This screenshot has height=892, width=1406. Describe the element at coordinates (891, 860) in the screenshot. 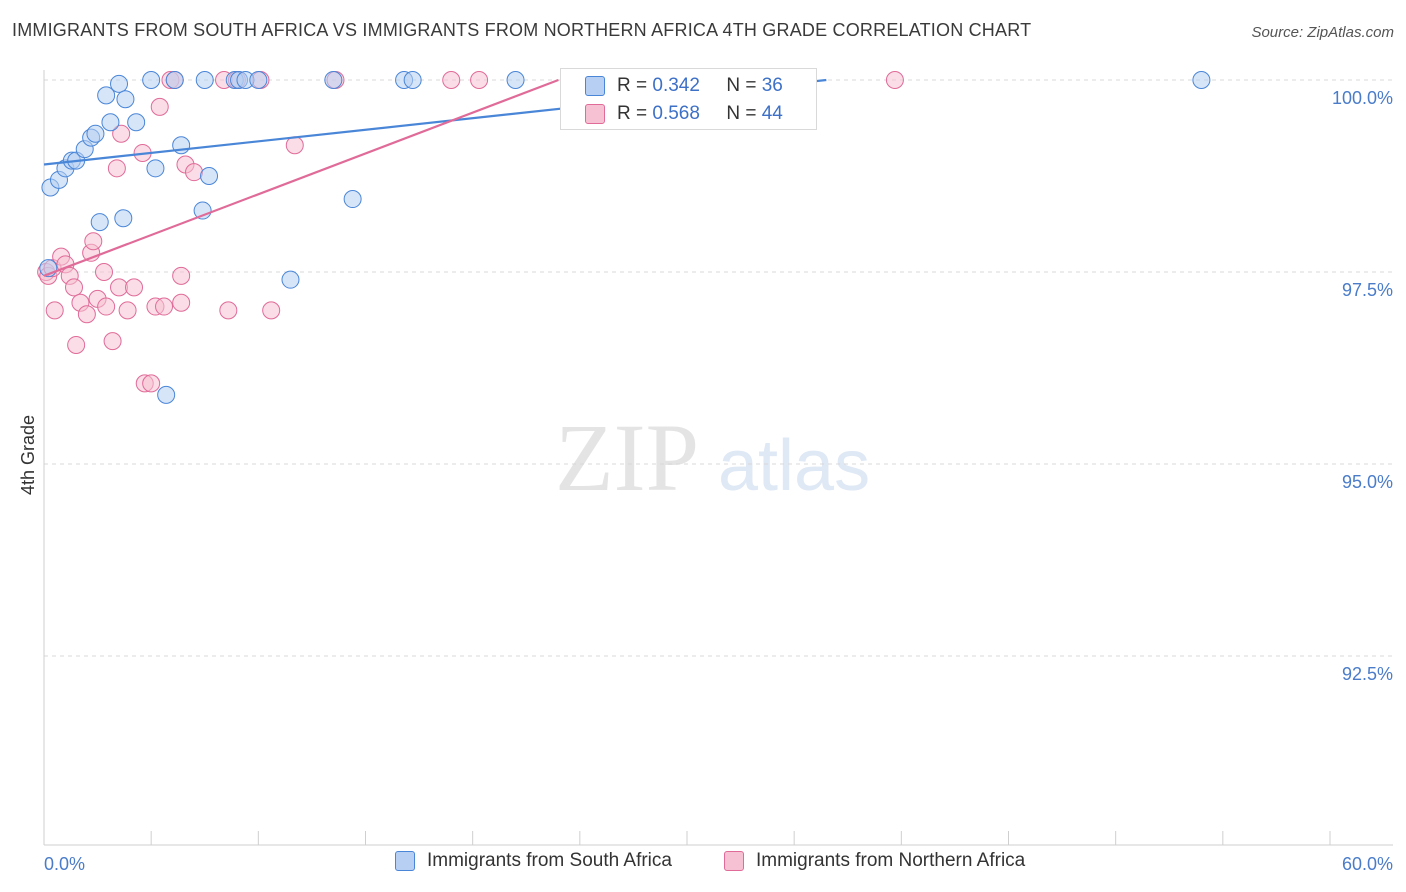

I see `legend-label-northern-africa: Immigrants from Northern Africa` at that location.